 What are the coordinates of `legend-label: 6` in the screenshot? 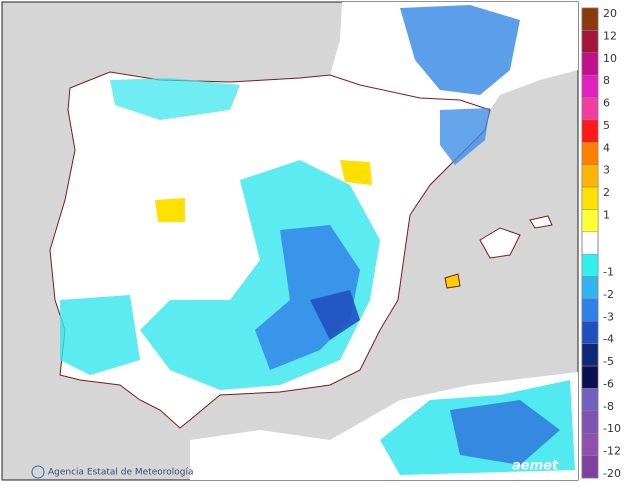 It's located at (606, 103).